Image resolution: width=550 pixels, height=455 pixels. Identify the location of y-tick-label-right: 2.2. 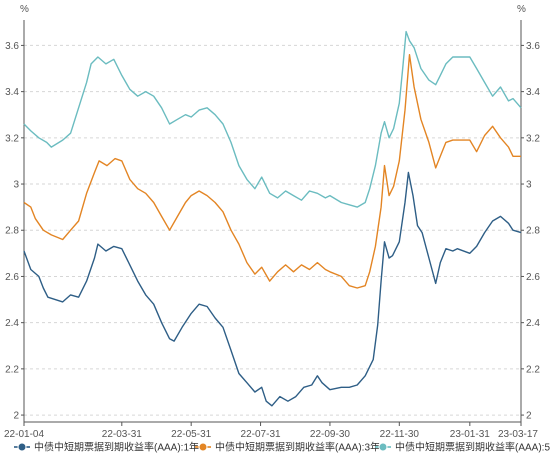
(533, 369).